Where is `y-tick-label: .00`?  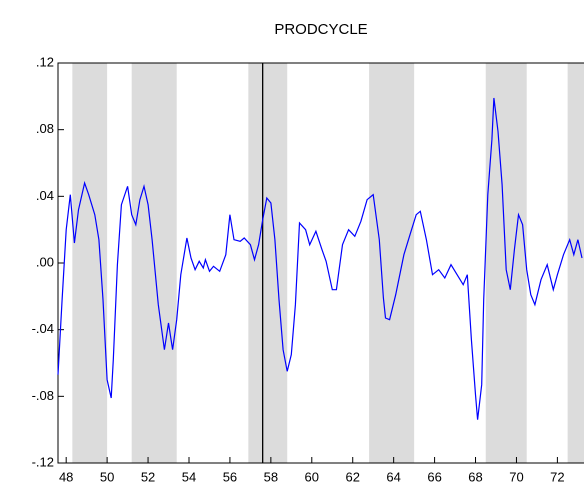 y-tick-label: .00 is located at coordinates (45, 261).